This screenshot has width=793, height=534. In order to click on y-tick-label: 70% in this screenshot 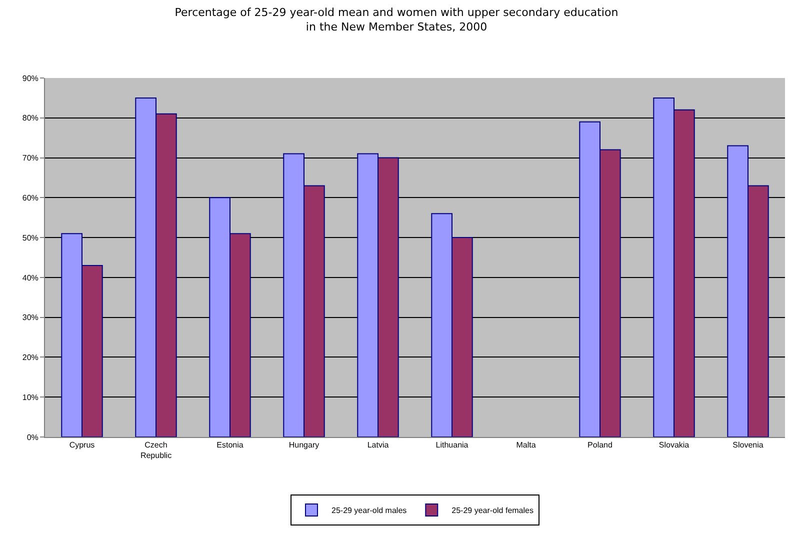, I will do `click(30, 158)`.